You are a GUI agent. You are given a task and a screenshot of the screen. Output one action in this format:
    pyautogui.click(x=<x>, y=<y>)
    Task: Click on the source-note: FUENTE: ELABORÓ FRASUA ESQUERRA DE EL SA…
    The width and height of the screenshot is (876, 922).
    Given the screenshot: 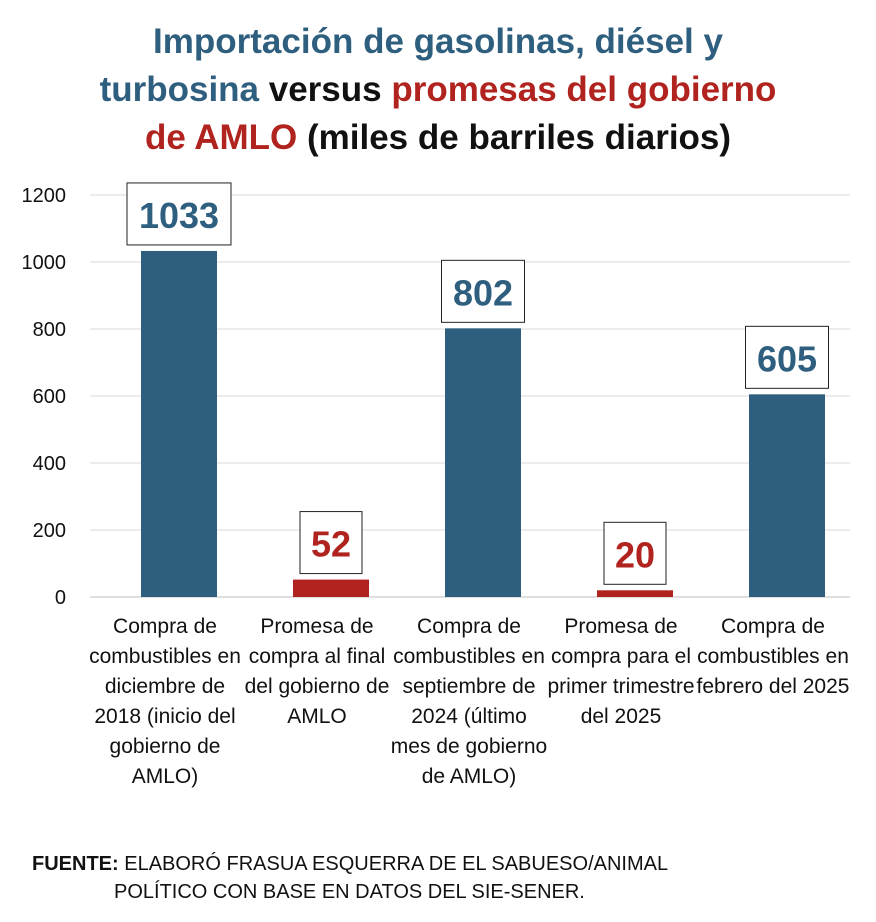 What is the action you would take?
    pyautogui.click(x=350, y=878)
    